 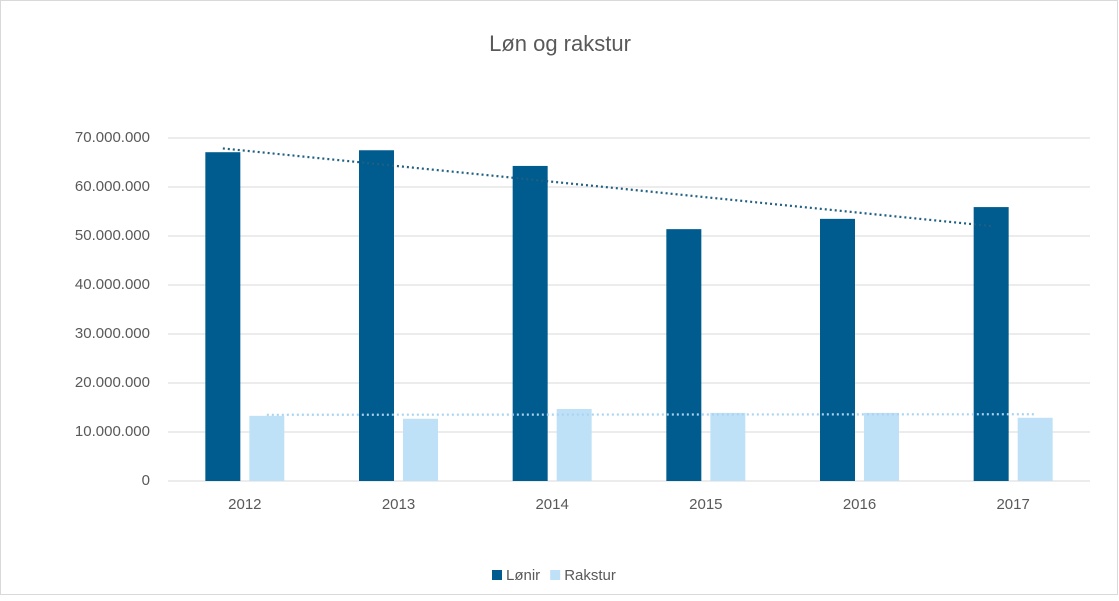 What do you see at coordinates (523, 575) in the screenshot?
I see `legend-label: Lønir` at bounding box center [523, 575].